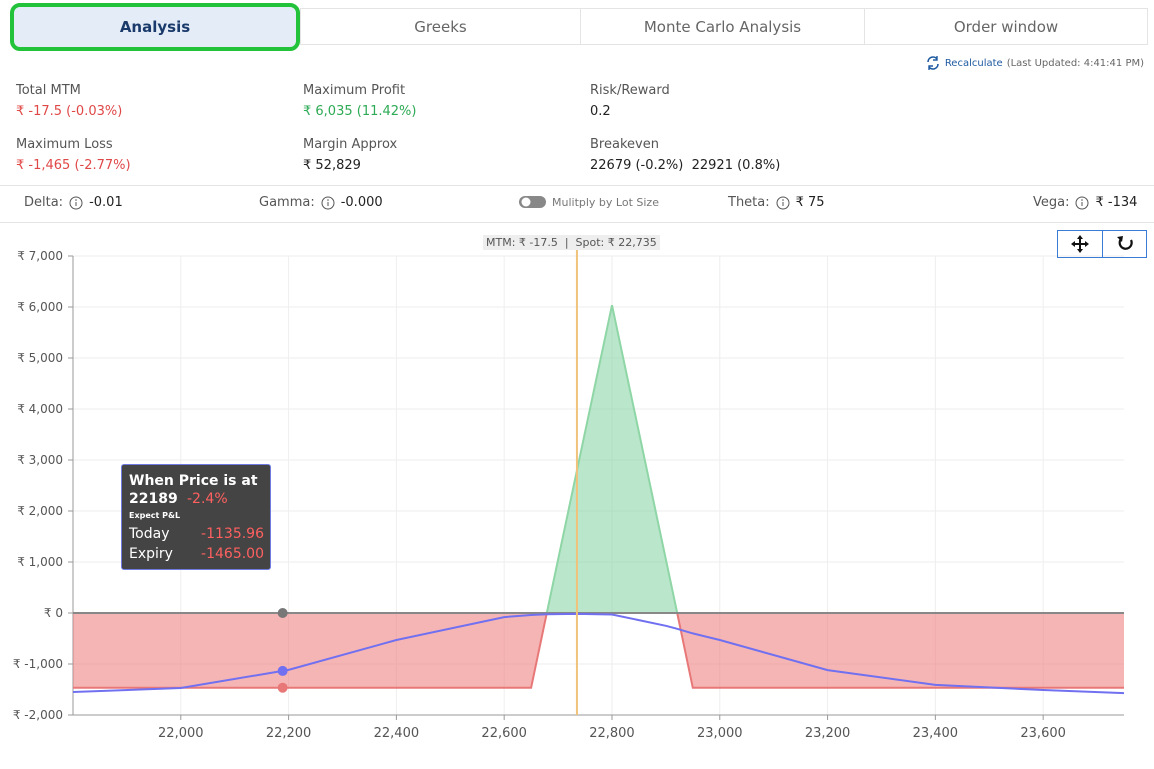 The height and width of the screenshot is (769, 1154). Describe the element at coordinates (181, 733) in the screenshot. I see `x-tick-label: 22,000` at that location.